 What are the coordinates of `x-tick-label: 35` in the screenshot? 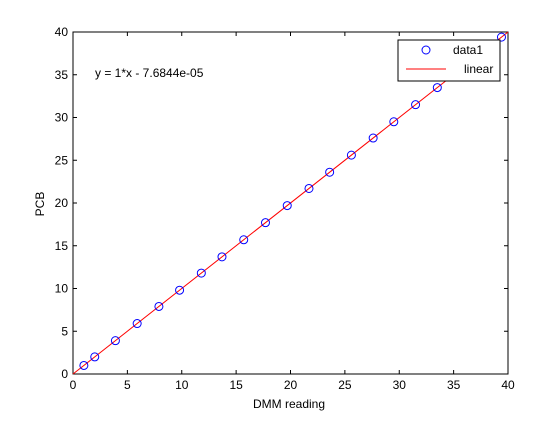 It's located at (454, 385).